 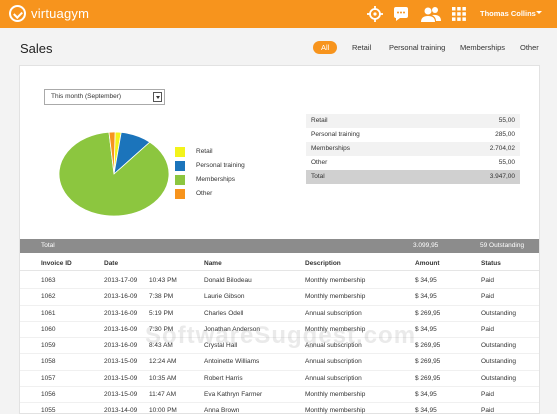 I want to click on outstanding-count: 59 Outstanding, so click(x=502, y=245).